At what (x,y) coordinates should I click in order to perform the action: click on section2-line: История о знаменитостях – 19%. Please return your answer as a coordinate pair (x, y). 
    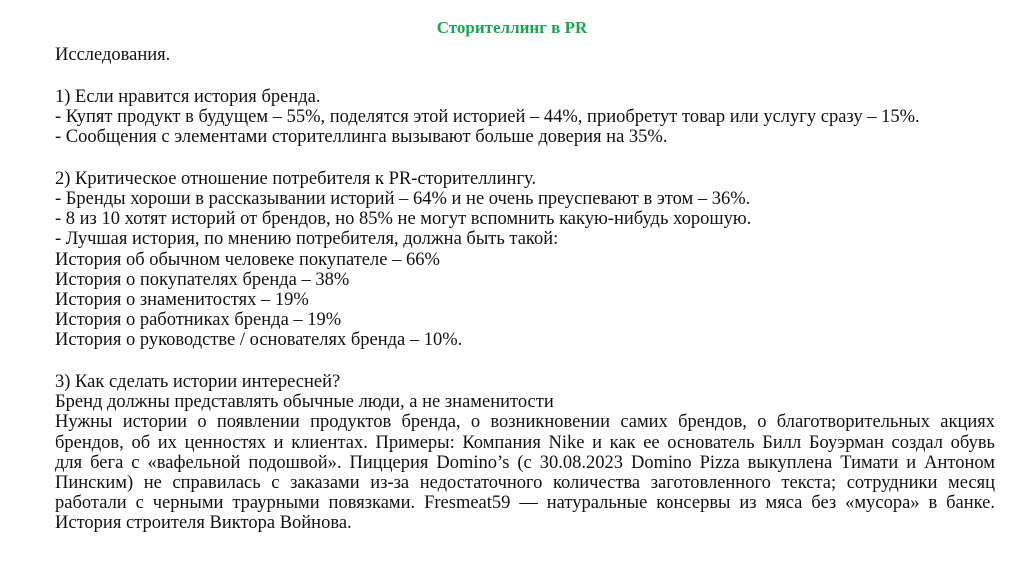
    Looking at the image, I should click on (182, 299).